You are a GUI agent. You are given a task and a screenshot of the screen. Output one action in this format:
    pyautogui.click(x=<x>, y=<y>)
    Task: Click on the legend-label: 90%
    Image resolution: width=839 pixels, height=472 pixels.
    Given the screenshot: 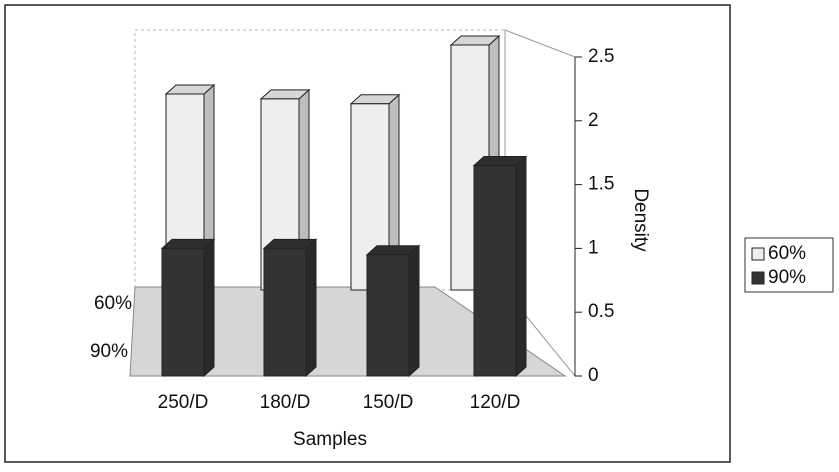 What is the action you would take?
    pyautogui.click(x=787, y=277)
    